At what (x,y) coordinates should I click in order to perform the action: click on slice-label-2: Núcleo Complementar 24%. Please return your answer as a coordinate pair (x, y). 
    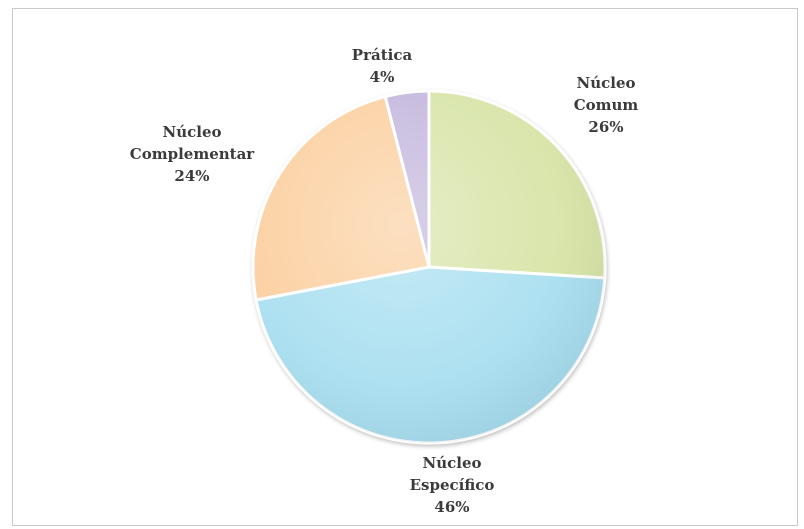
    Looking at the image, I should click on (193, 154).